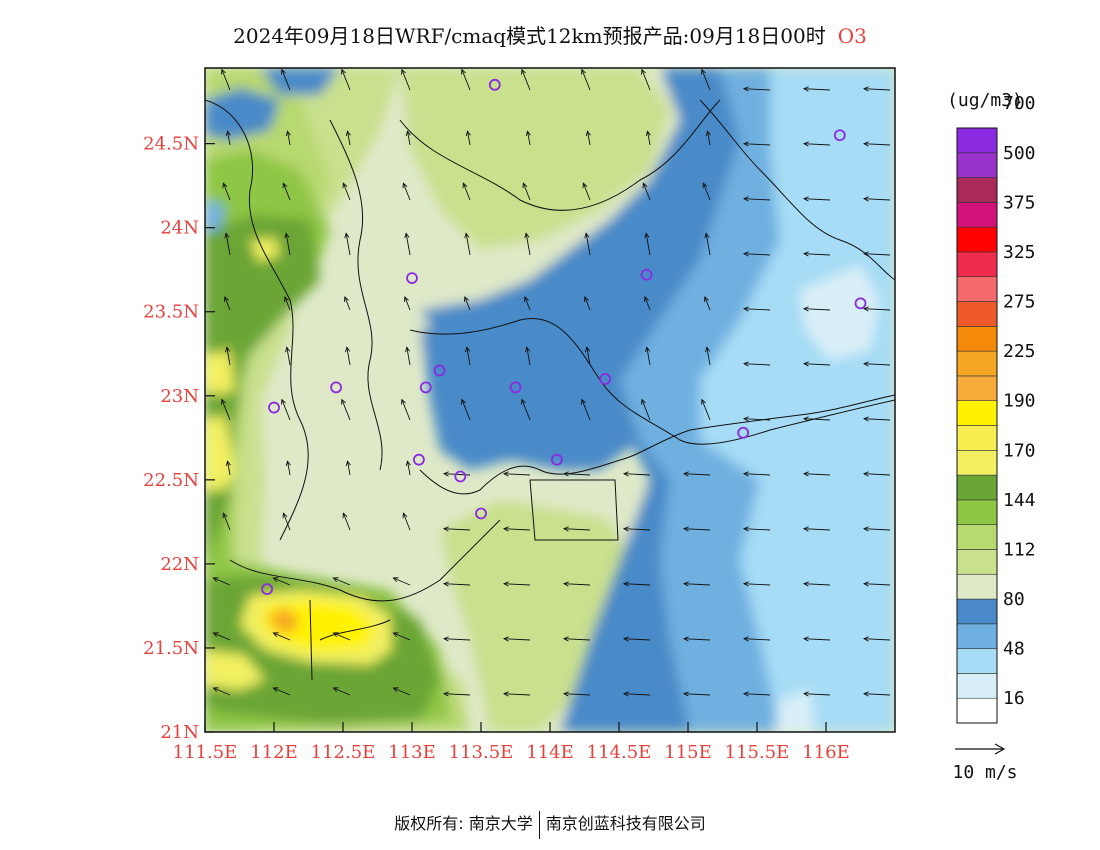 This screenshot has height=850, width=1100. What do you see at coordinates (365, 560) in the screenshot?
I see `coastline-west` at bounding box center [365, 560].